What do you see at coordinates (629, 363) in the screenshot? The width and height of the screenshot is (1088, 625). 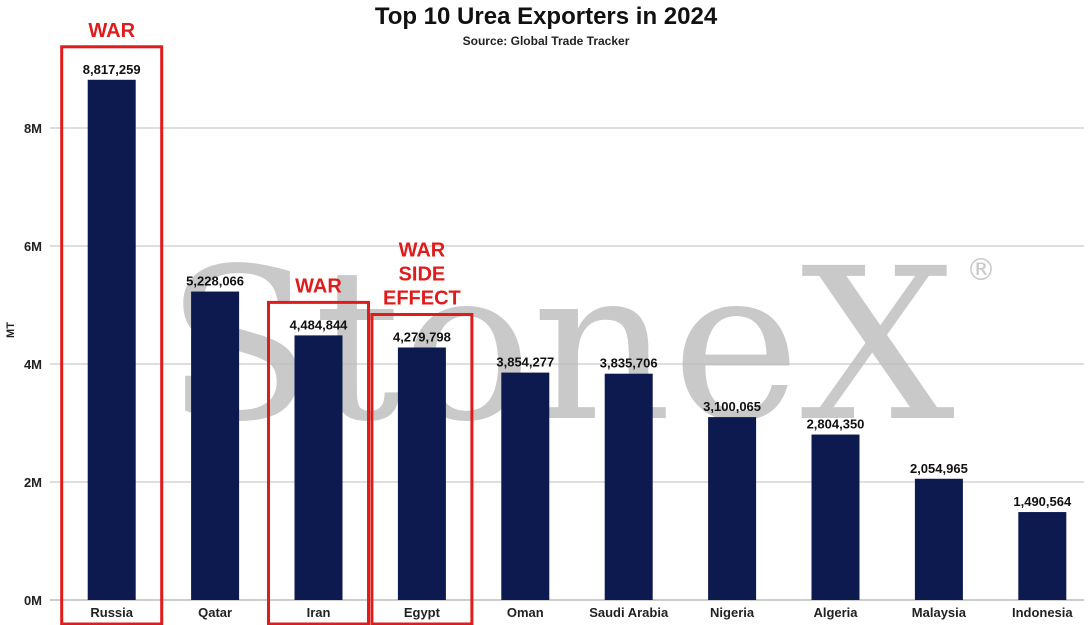 I see `data-label: 3,835,706` at bounding box center [629, 363].